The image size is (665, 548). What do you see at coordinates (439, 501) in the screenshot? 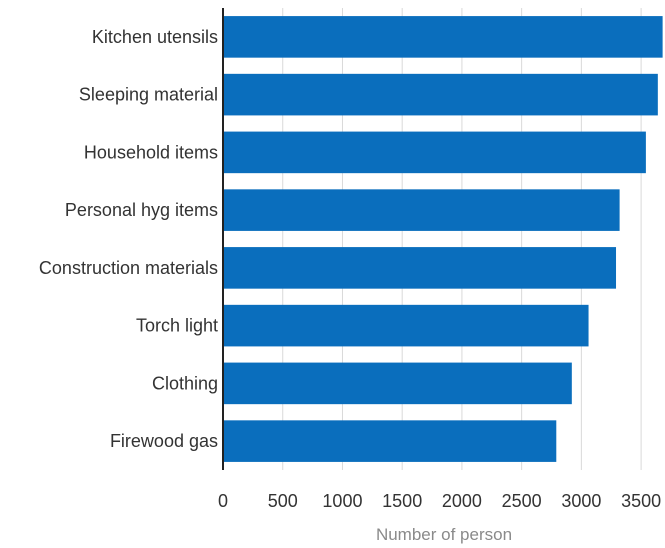
I see `x-tick-labels: 0 500 1000 1500 2000 2500 3000 3500` at bounding box center [439, 501].